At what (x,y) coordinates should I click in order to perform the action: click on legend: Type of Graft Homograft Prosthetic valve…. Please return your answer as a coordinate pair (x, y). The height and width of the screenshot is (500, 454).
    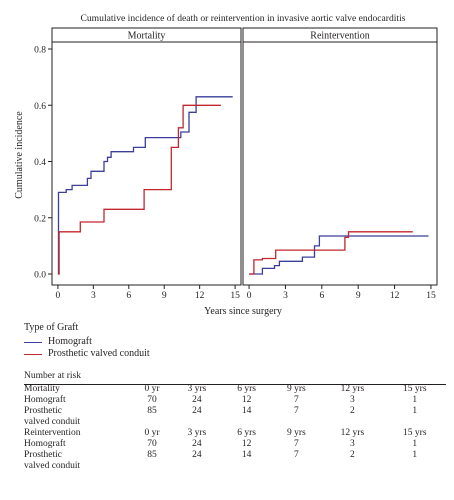
    Looking at the image, I should click on (87, 341).